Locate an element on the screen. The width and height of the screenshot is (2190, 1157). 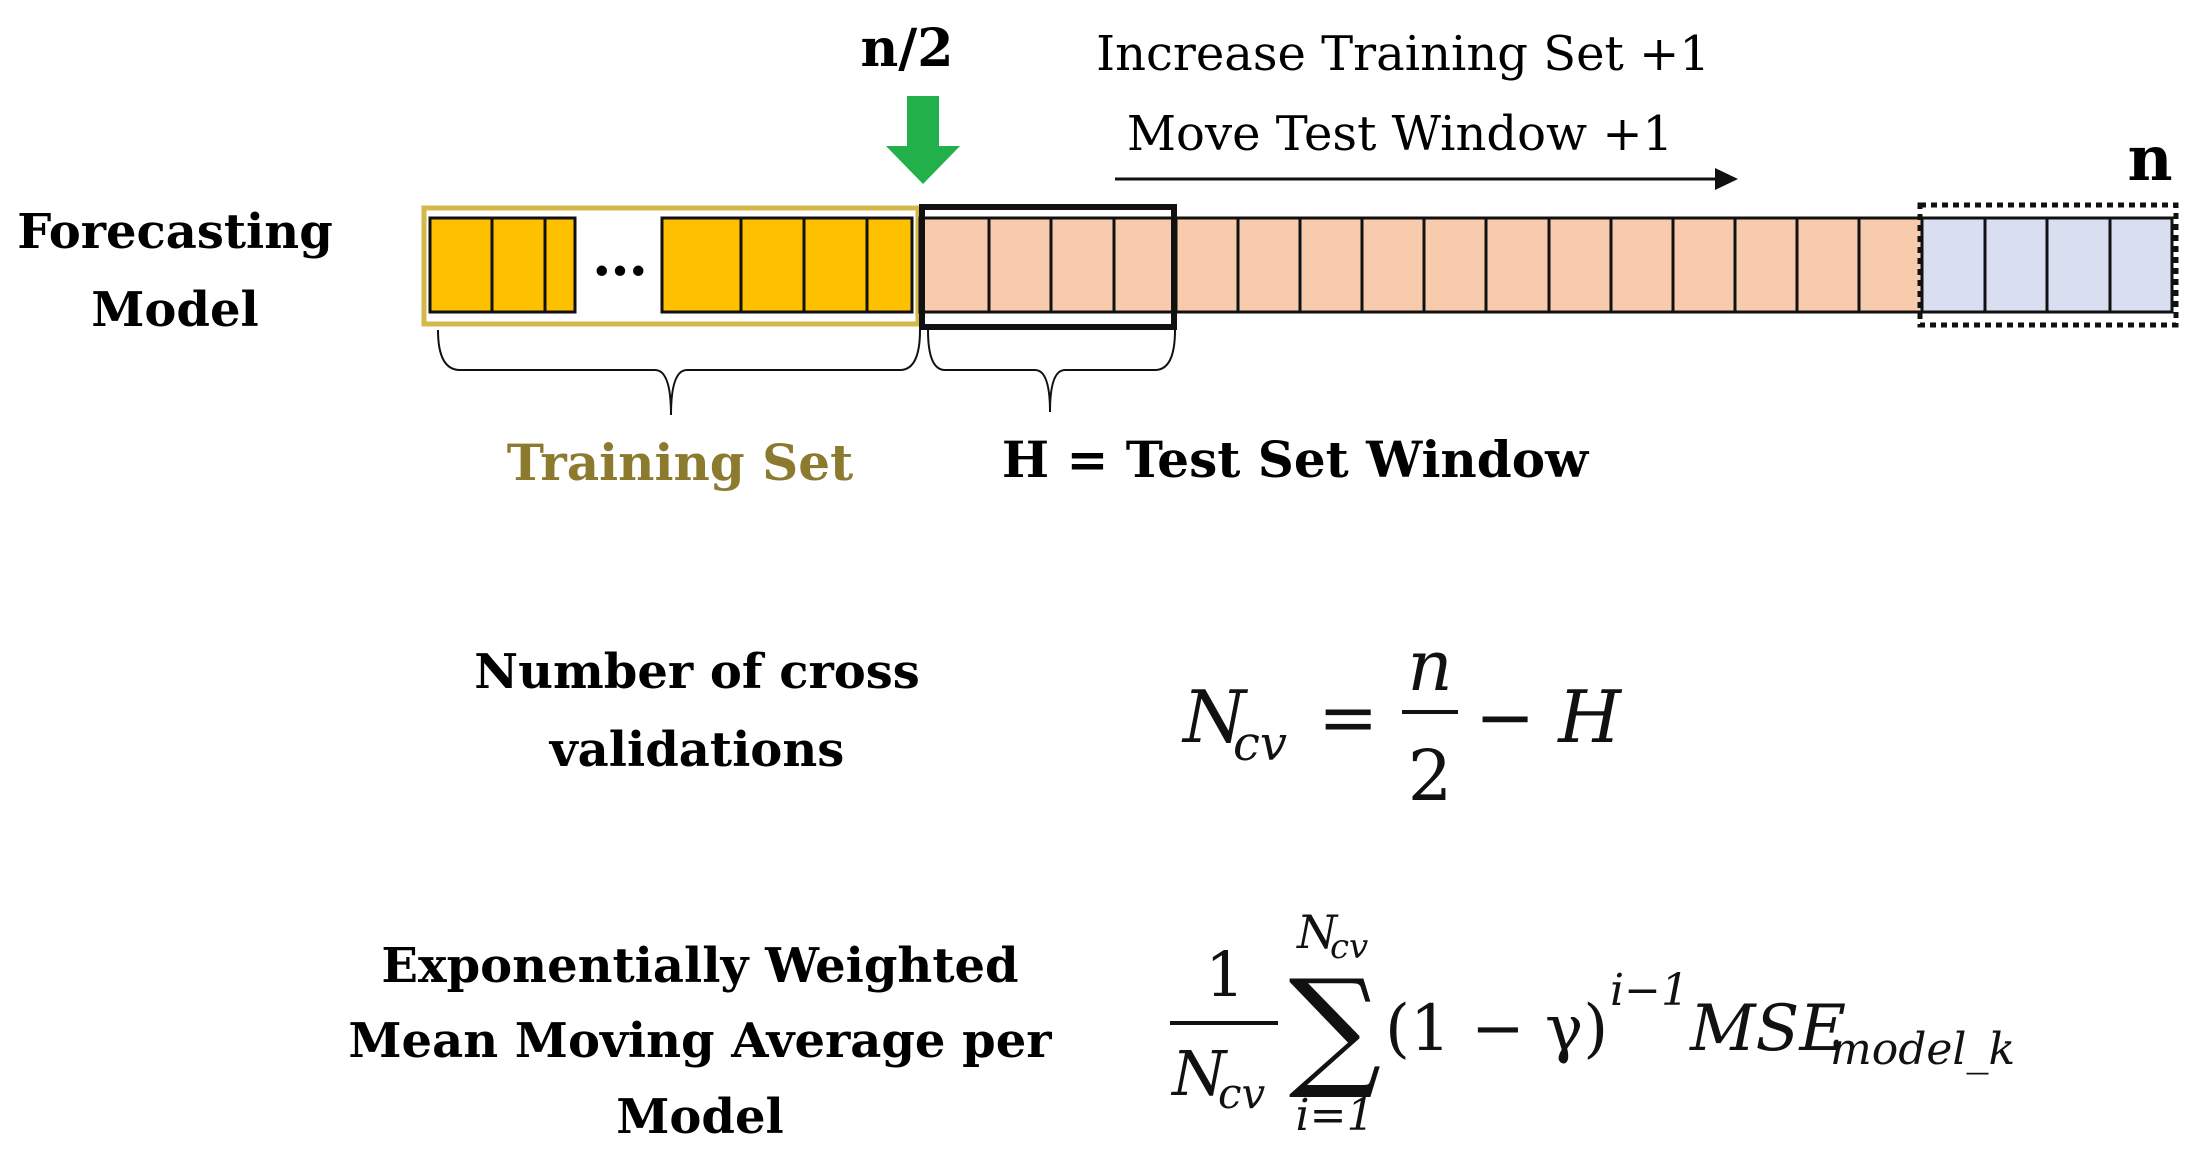
test-brace is located at coordinates (1051, 371).